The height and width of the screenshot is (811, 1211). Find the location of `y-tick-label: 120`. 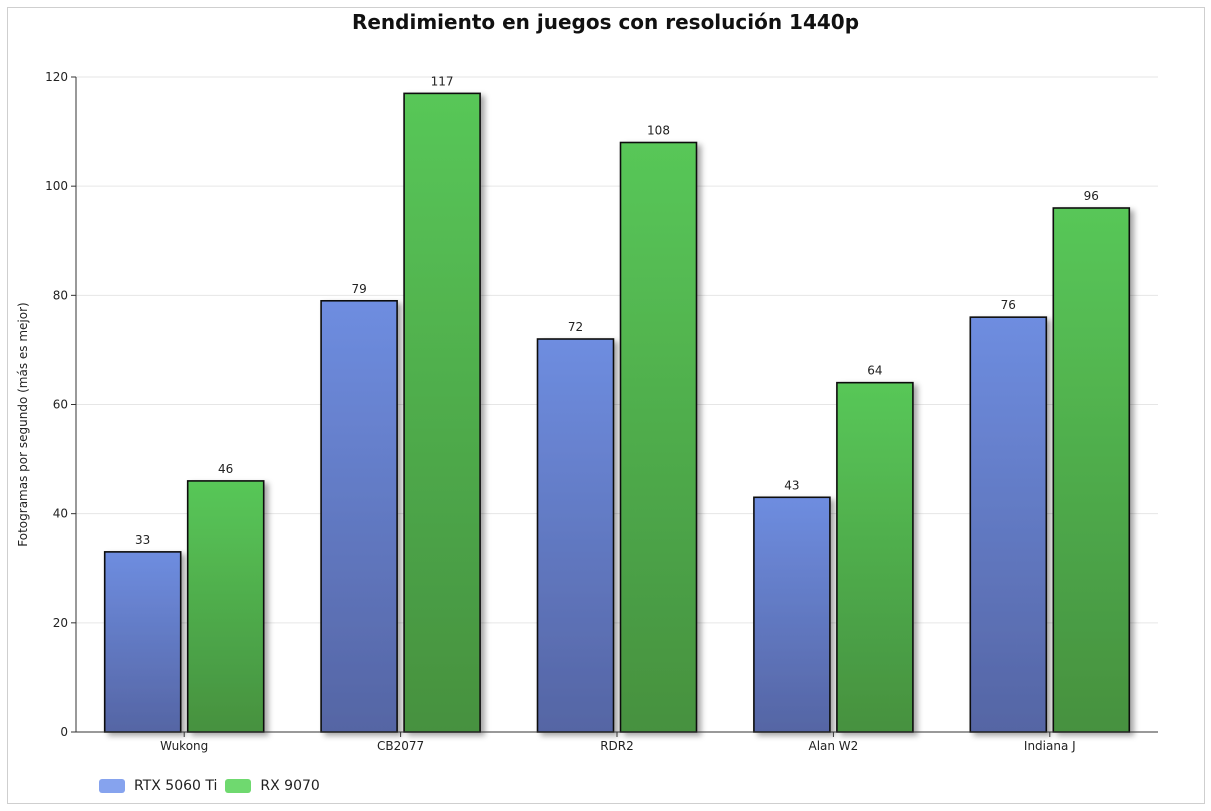

y-tick-label: 120 is located at coordinates (56, 77).